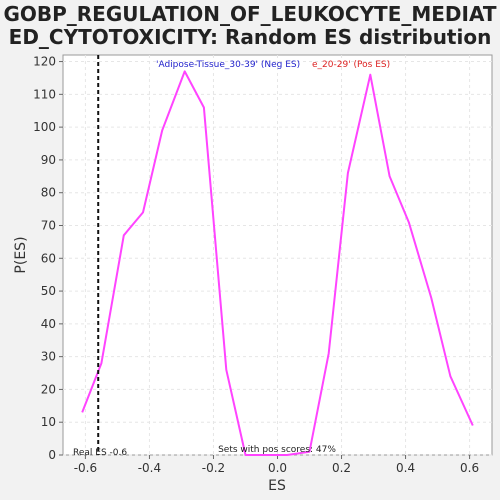 The width and height of the screenshot is (500, 500). Describe the element at coordinates (48, 324) in the screenshot. I see `y-tick-label: 40` at that location.